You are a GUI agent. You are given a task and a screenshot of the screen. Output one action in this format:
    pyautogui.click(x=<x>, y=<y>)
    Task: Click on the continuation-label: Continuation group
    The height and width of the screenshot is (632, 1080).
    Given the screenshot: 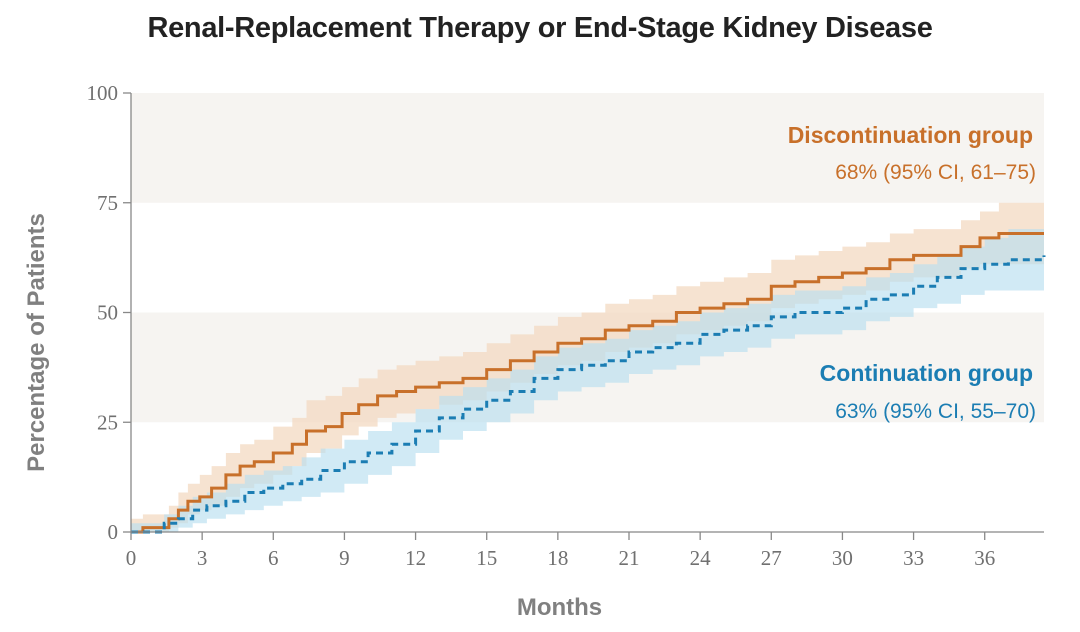 What is the action you would take?
    pyautogui.click(x=926, y=373)
    